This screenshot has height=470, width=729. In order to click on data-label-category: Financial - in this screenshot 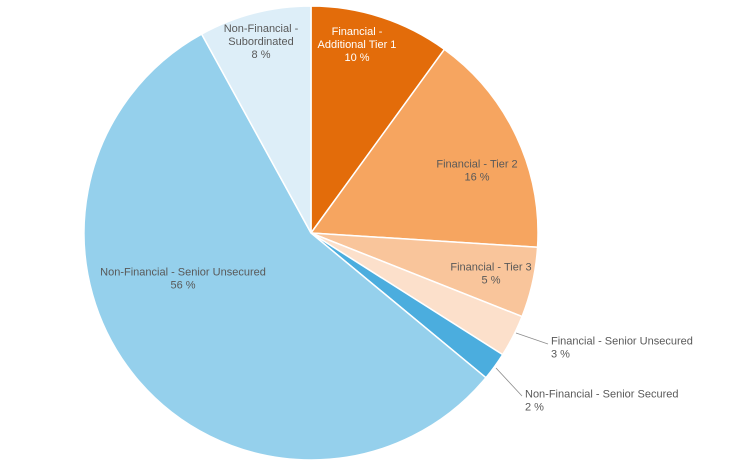, I will do `click(357, 32)`.